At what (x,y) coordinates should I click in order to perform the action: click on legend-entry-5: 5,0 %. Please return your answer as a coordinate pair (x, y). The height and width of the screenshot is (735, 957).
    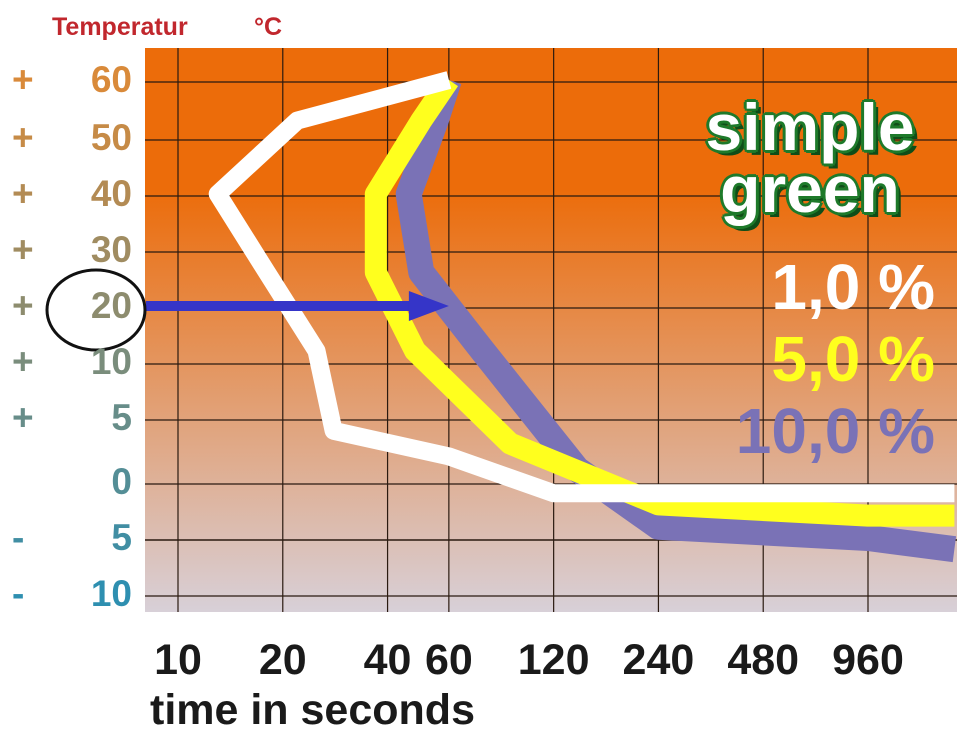
    Looking at the image, I should click on (853, 359).